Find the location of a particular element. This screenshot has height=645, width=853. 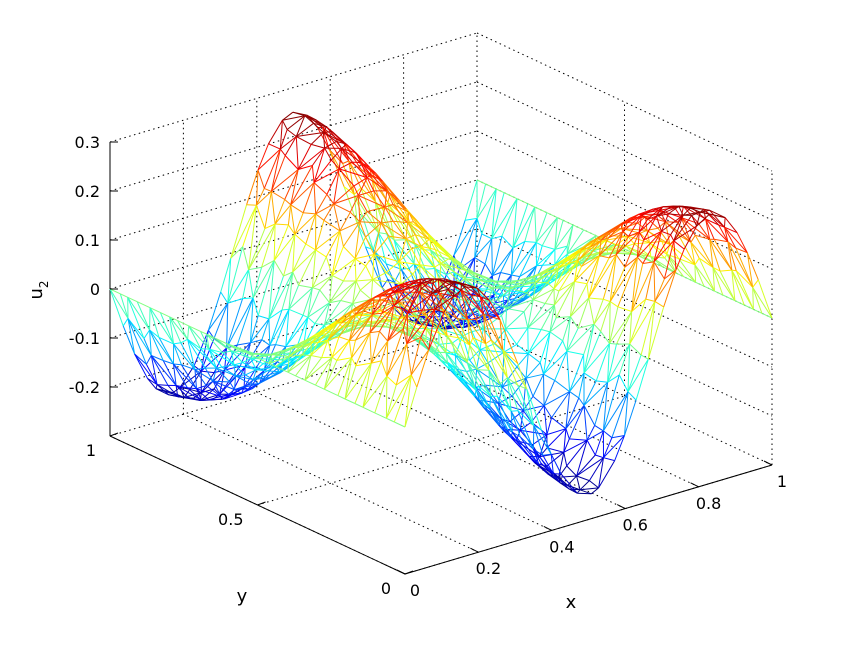

x-tick-label: 1 is located at coordinates (782, 481).